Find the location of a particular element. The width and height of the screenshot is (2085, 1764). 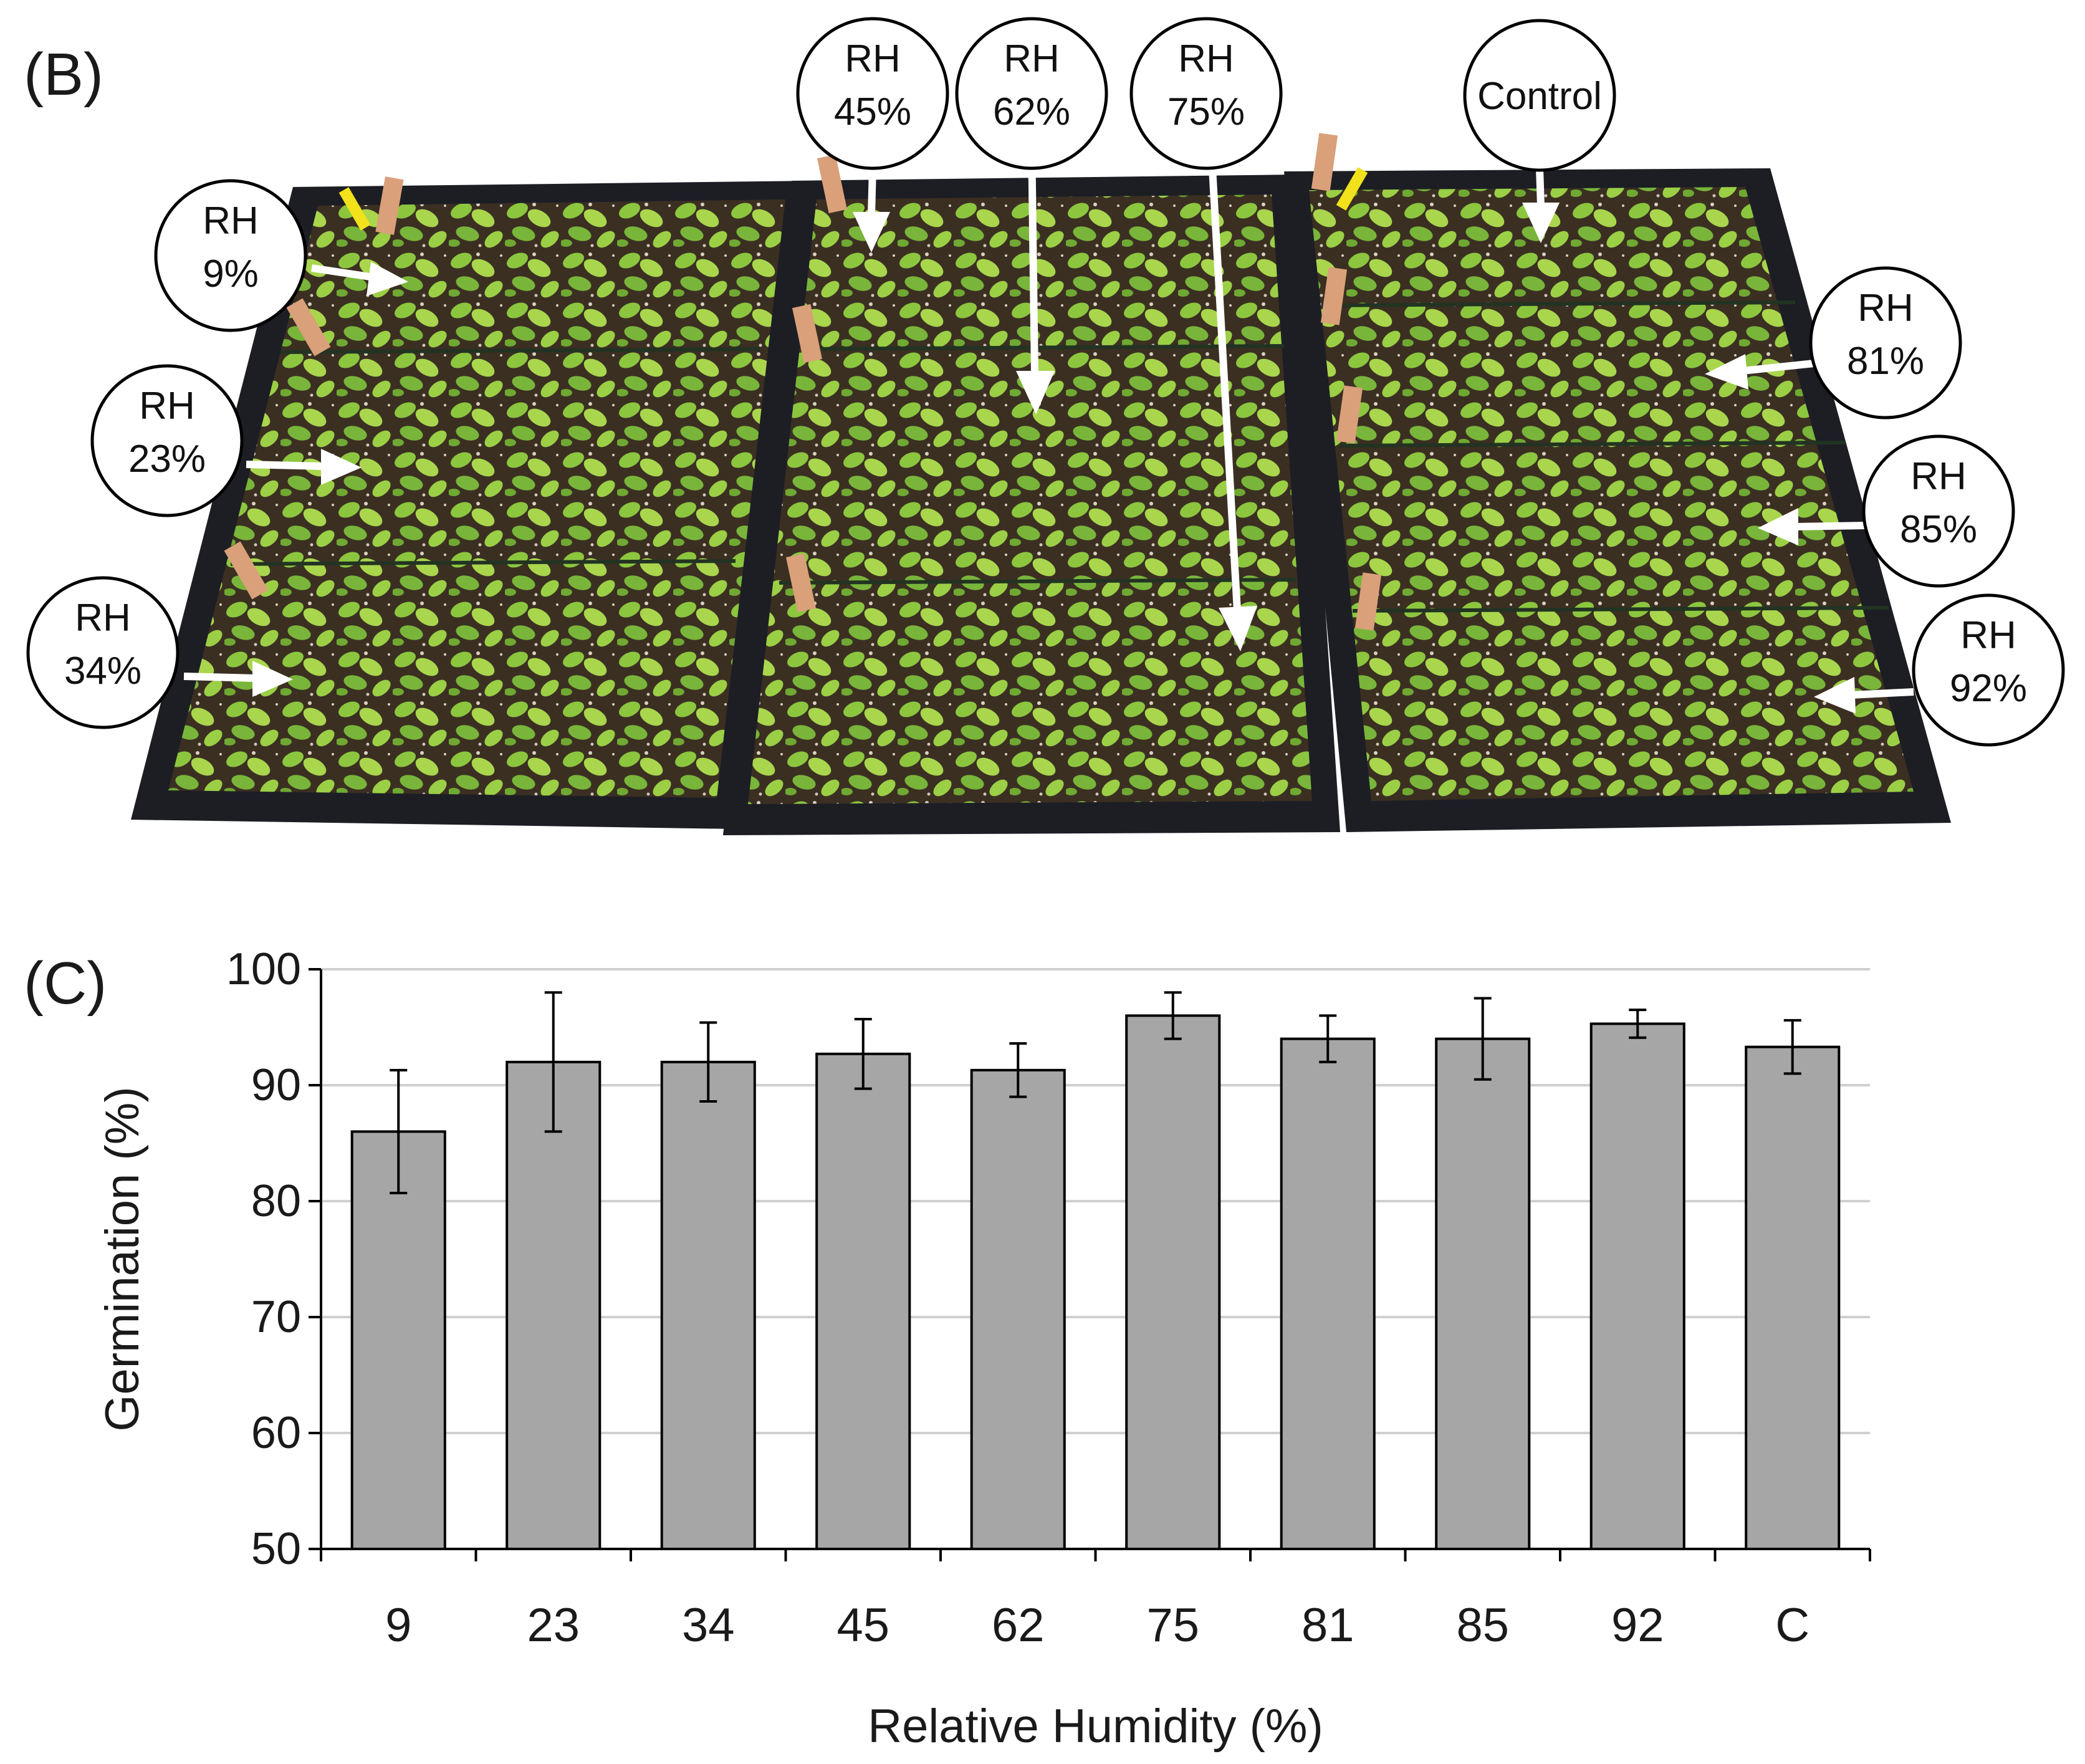

y-tick-label: 100 is located at coordinates (263, 969).